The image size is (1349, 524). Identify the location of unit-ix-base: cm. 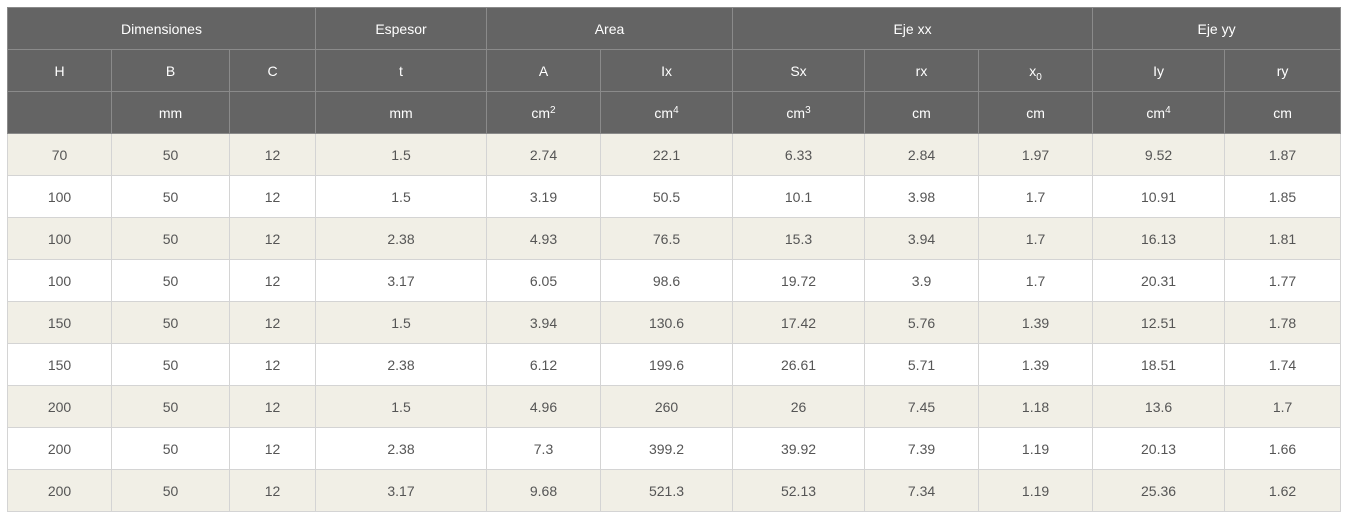
(664, 112).